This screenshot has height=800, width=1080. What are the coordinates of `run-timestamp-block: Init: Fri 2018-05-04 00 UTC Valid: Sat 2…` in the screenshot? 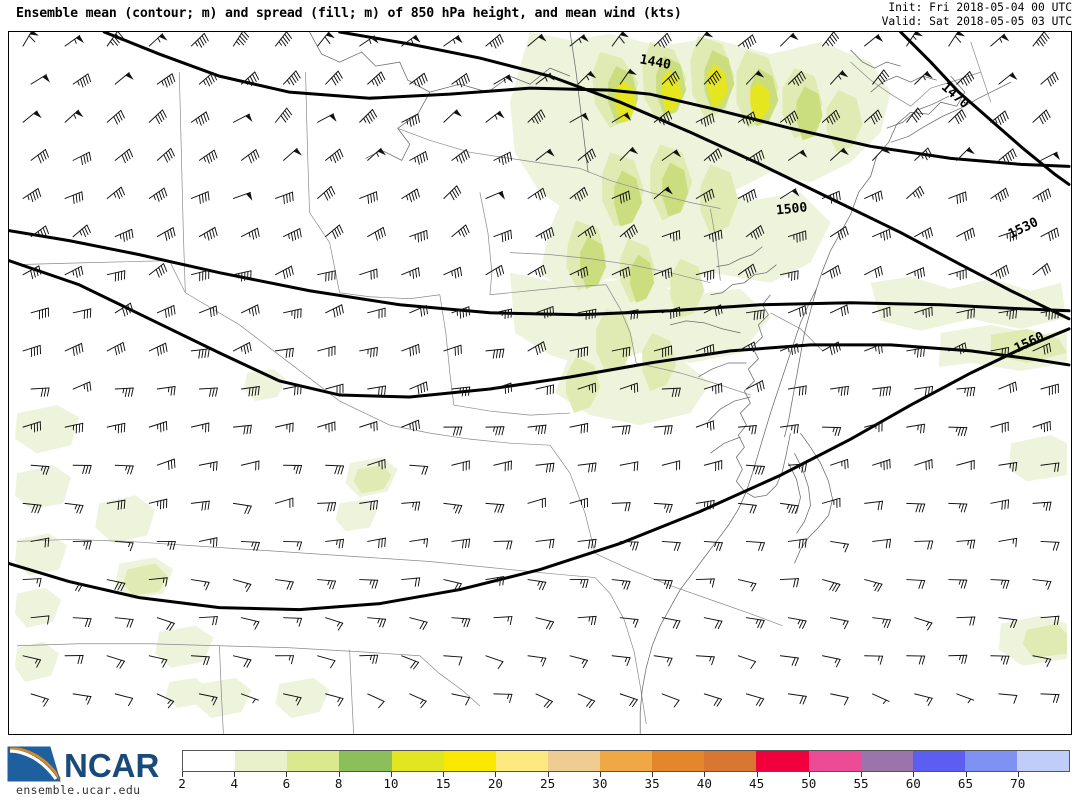 It's located at (977, 14).